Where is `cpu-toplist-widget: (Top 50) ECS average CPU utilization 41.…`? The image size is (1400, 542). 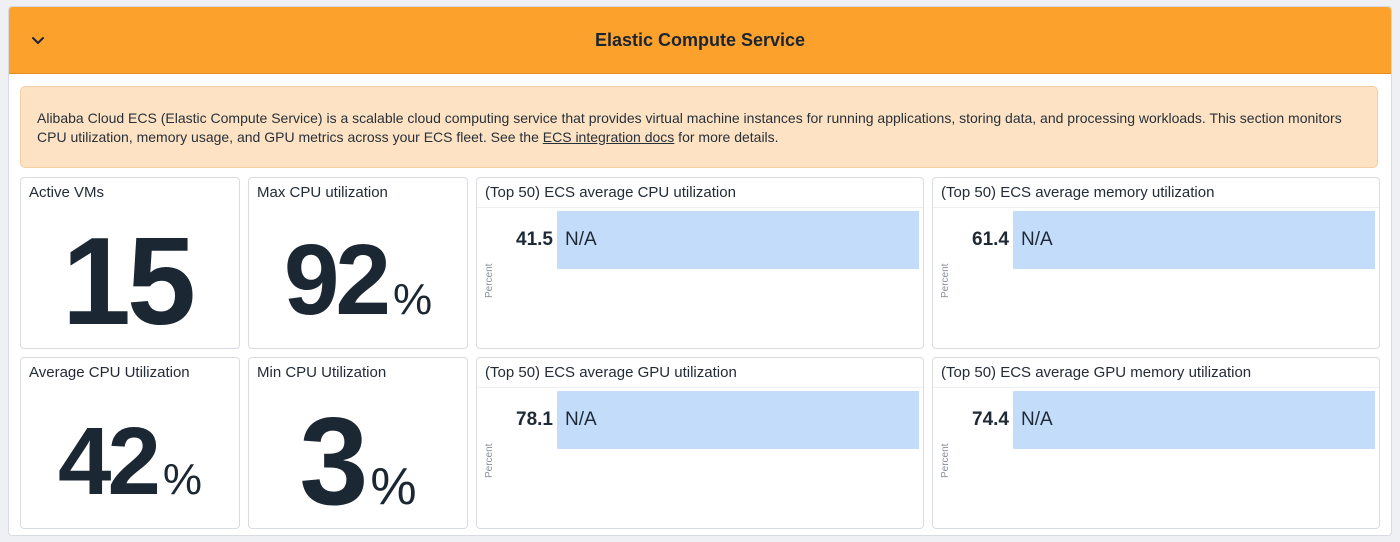 cpu-toplist-widget: (Top 50) ECS average CPU utilization 41.… is located at coordinates (700, 263).